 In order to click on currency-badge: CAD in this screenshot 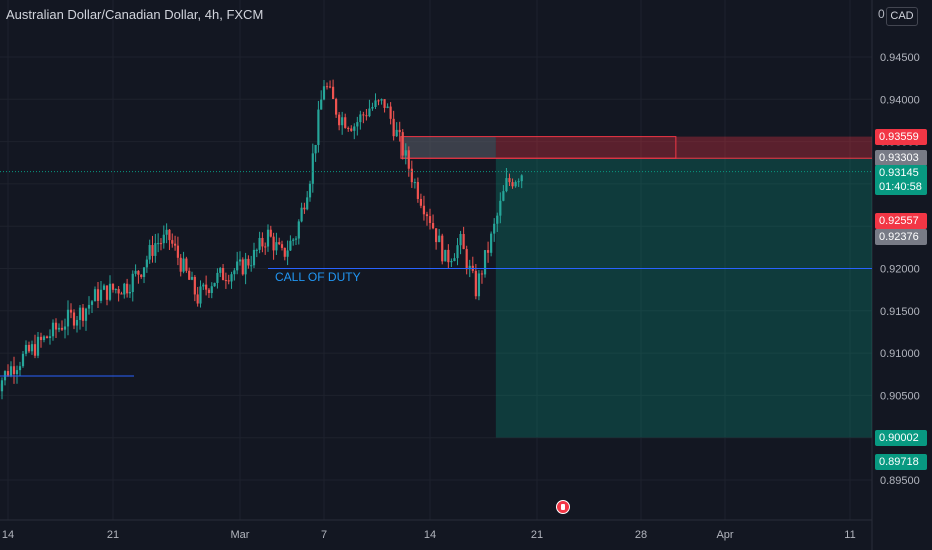, I will do `click(902, 16)`.